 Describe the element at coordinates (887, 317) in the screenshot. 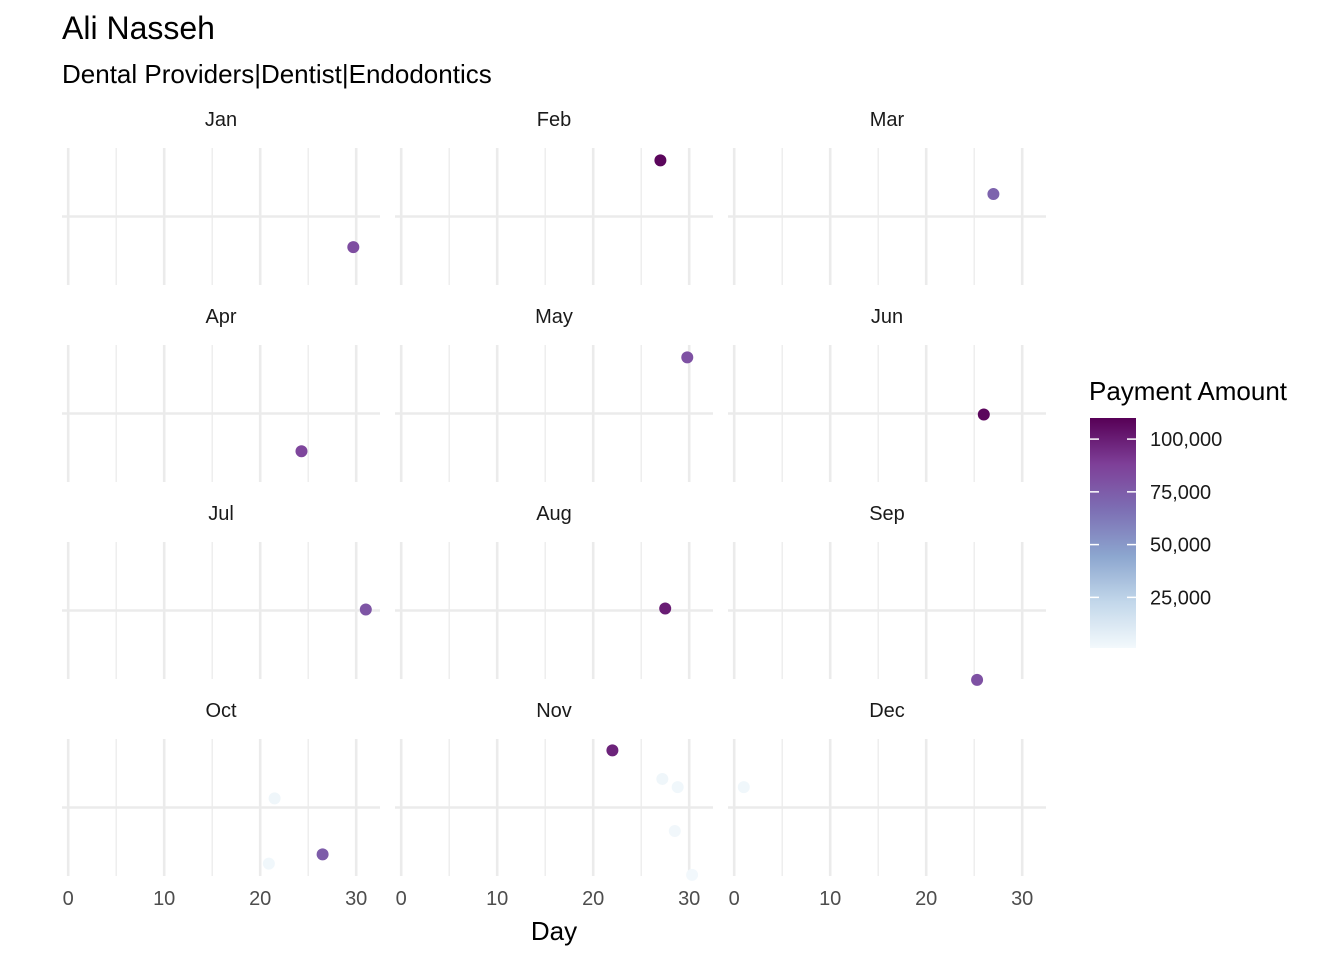

I see `facet-strip-label: Jun` at that location.